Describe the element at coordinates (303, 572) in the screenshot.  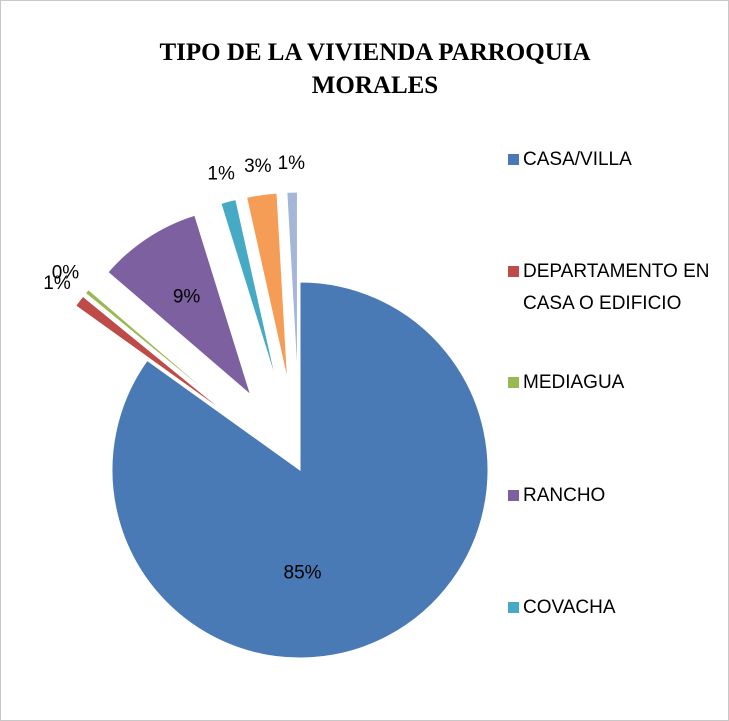
I see `data-label: 85%` at that location.